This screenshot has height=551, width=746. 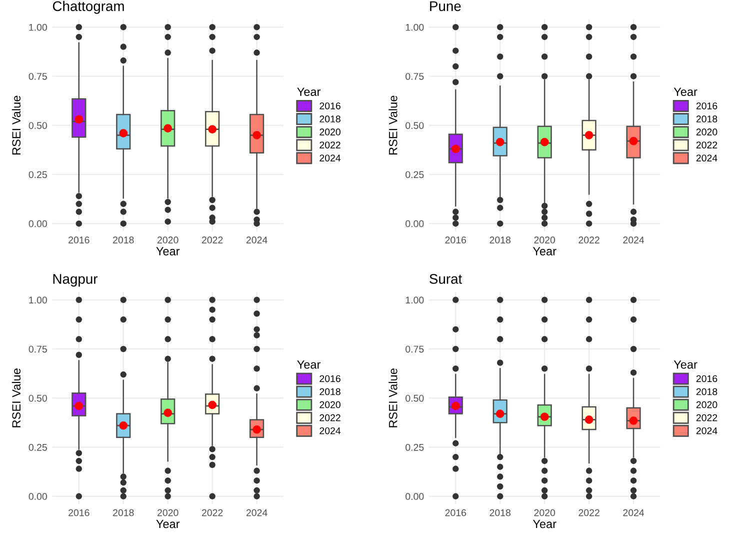 What do you see at coordinates (88, 7) in the screenshot?
I see `chart-title: Chattogram` at bounding box center [88, 7].